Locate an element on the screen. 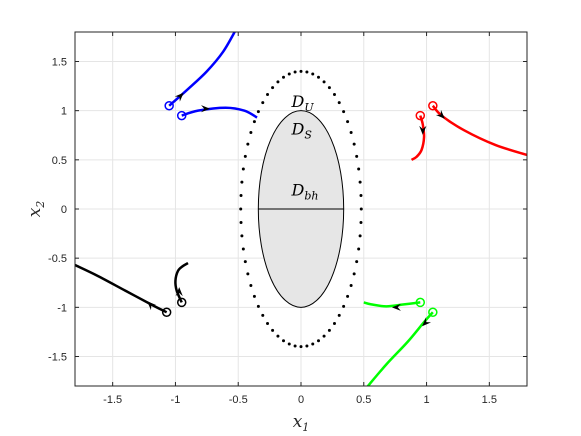 The image size is (581, 436). x-tick-label: 1 is located at coordinates (426, 400).